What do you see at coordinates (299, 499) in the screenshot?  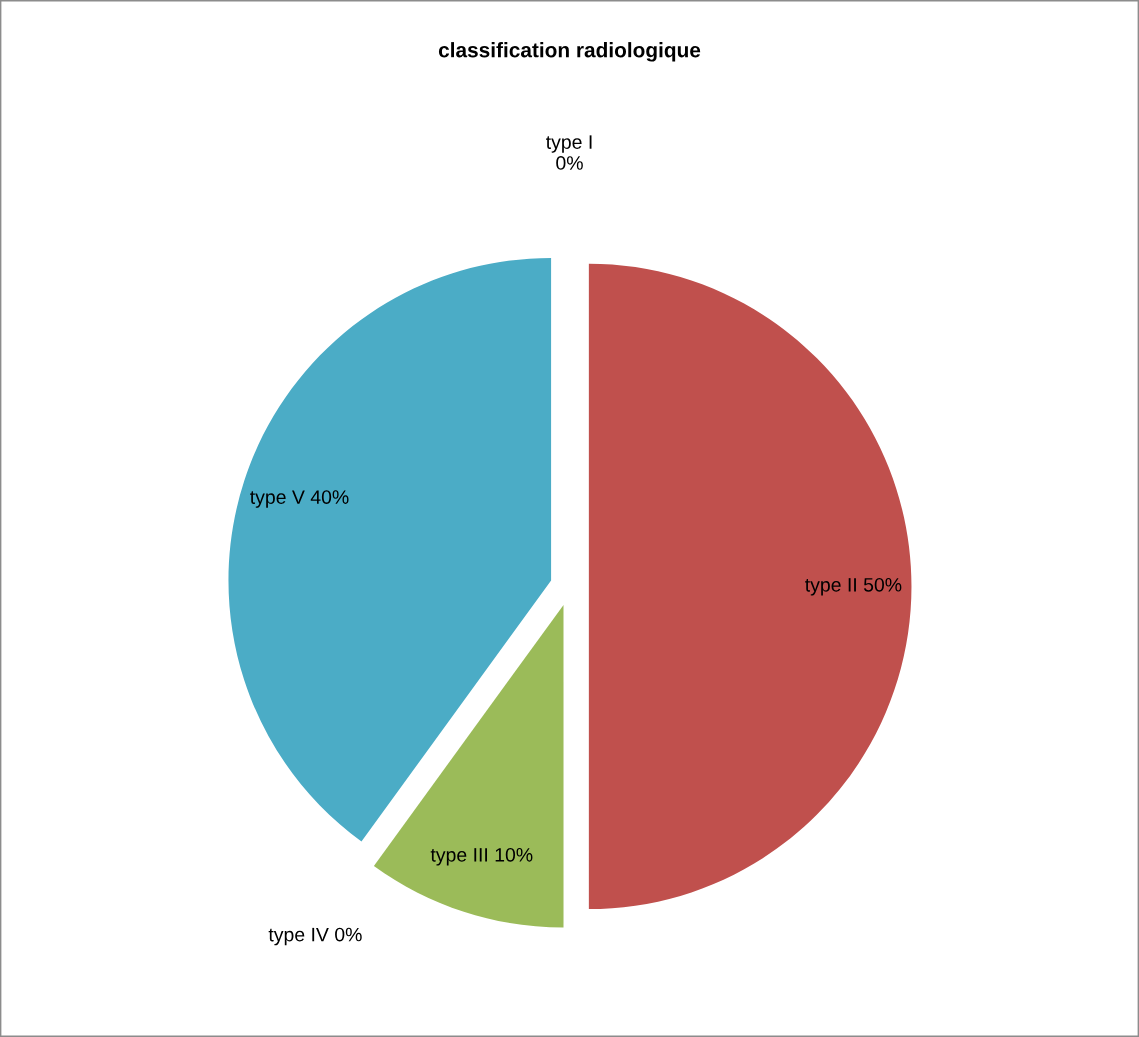 I see `slice-label: type V 40%` at bounding box center [299, 499].